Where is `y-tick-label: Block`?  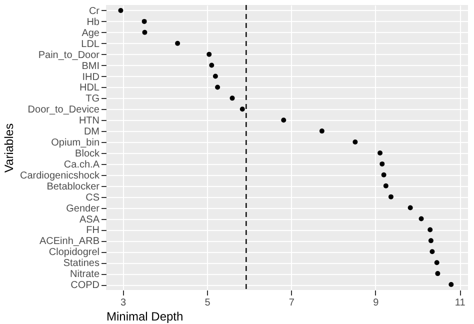
y-tick-label: Block is located at coordinates (87, 154).